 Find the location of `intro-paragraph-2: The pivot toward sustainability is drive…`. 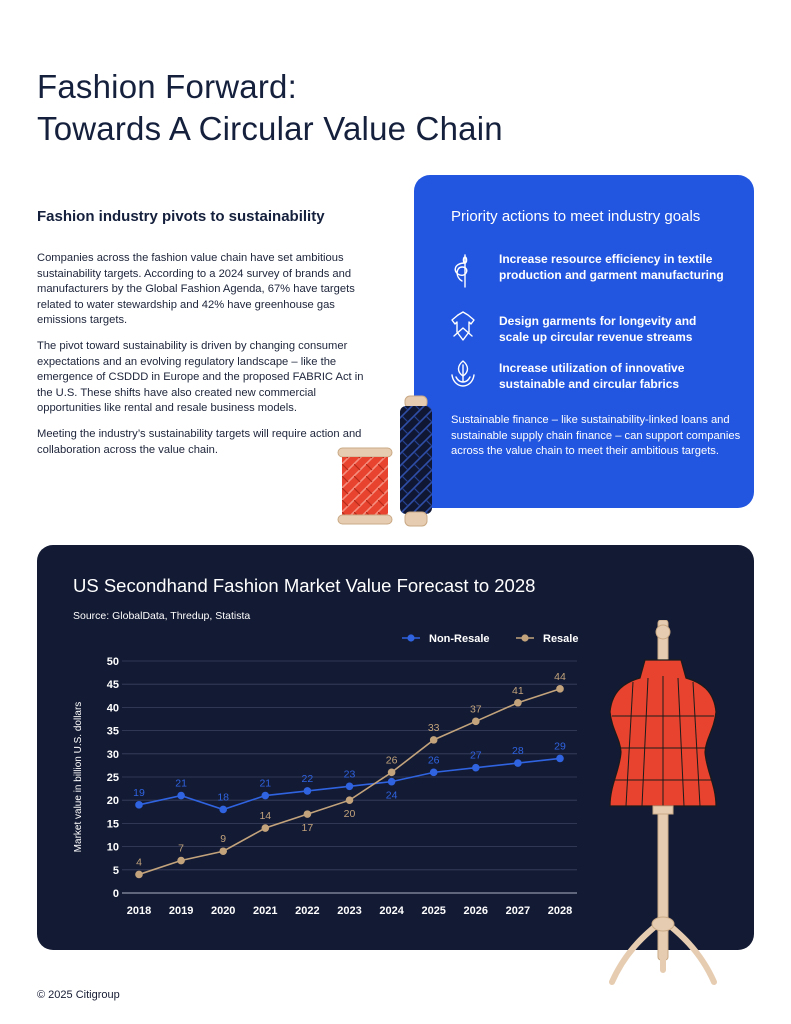

intro-paragraph-2: The pivot toward sustainability is drive… is located at coordinates (200, 377).